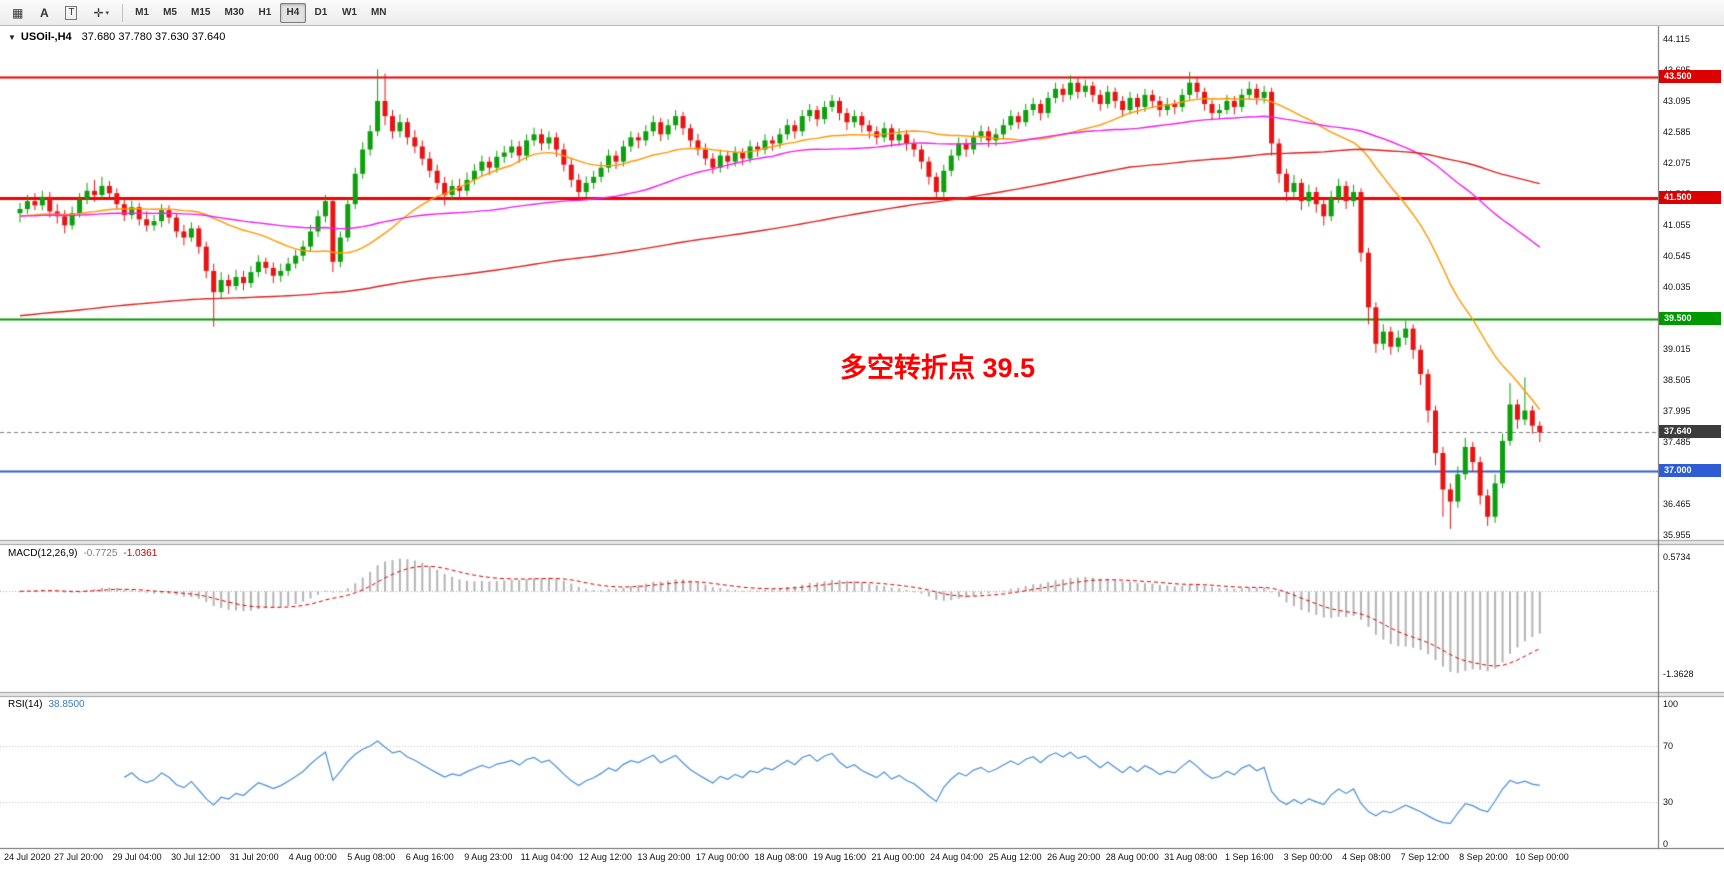  I want to click on chart-toolbar: ▦ A T ✛ ▾ M1 M5 M15 M30 H1 H4 D1 W1 MN, so click(862, 13).